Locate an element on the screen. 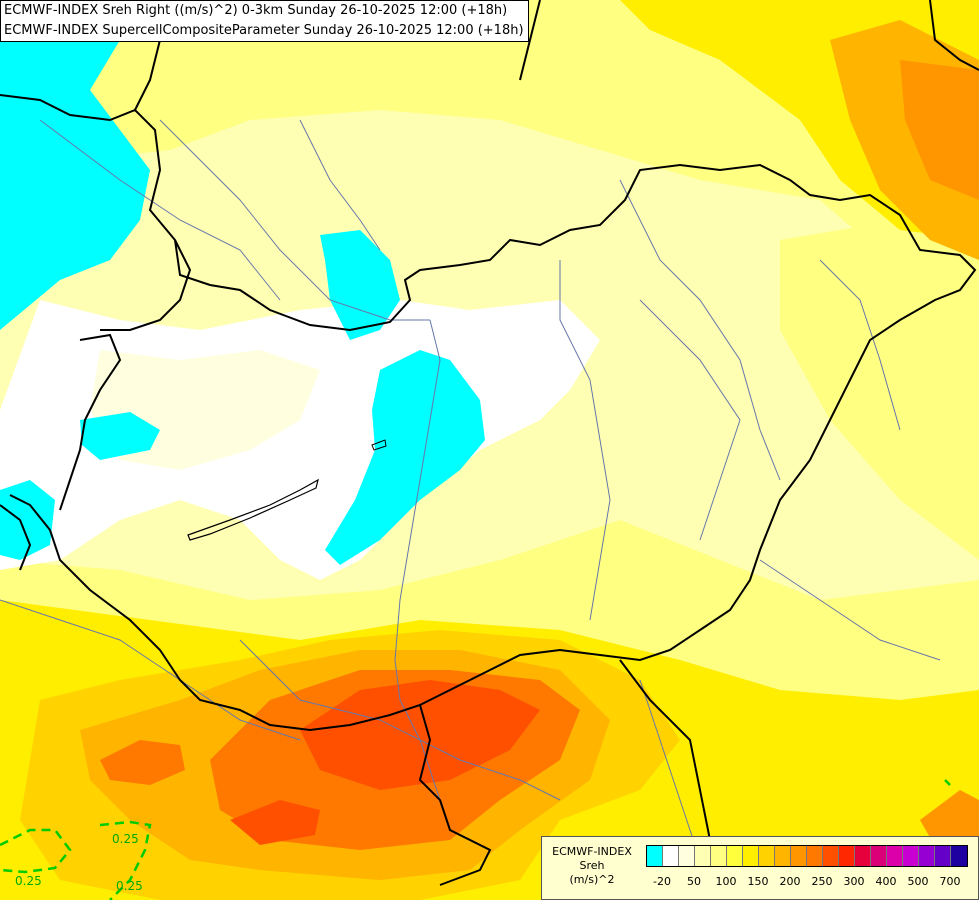 The image size is (979, 900). legend-color-bar is located at coordinates (807, 856).